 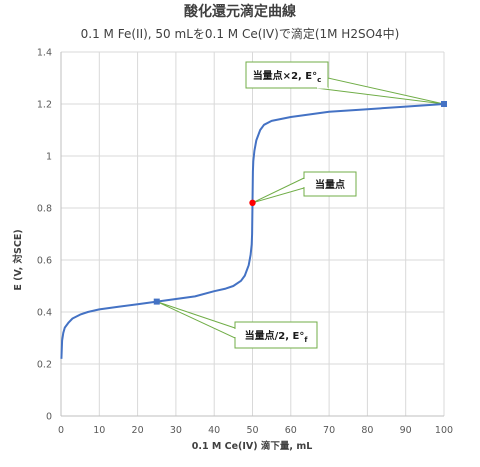 What do you see at coordinates (44, 105) in the screenshot?
I see `y-tick-label: 1.2` at bounding box center [44, 105].